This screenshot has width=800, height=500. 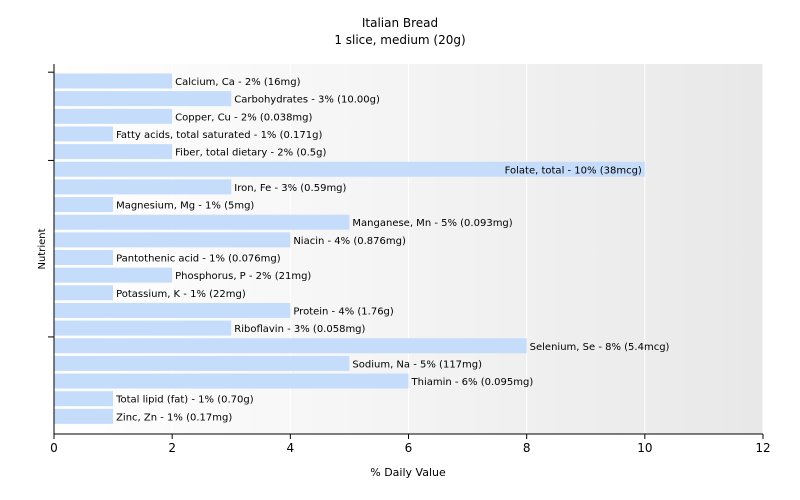 I want to click on x-tick-label: 10, so click(x=644, y=448).